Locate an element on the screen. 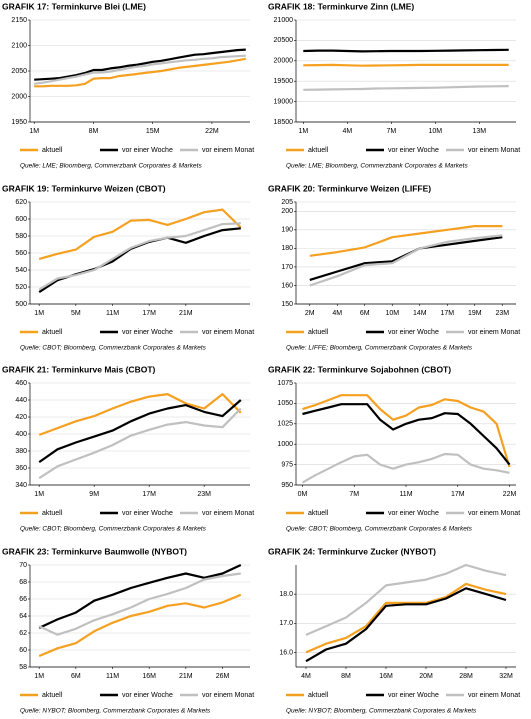 This screenshot has height=719, width=531. chart-title: GRAFIK 21: Terminkurve Mais (CBOT) is located at coordinates (79, 369).